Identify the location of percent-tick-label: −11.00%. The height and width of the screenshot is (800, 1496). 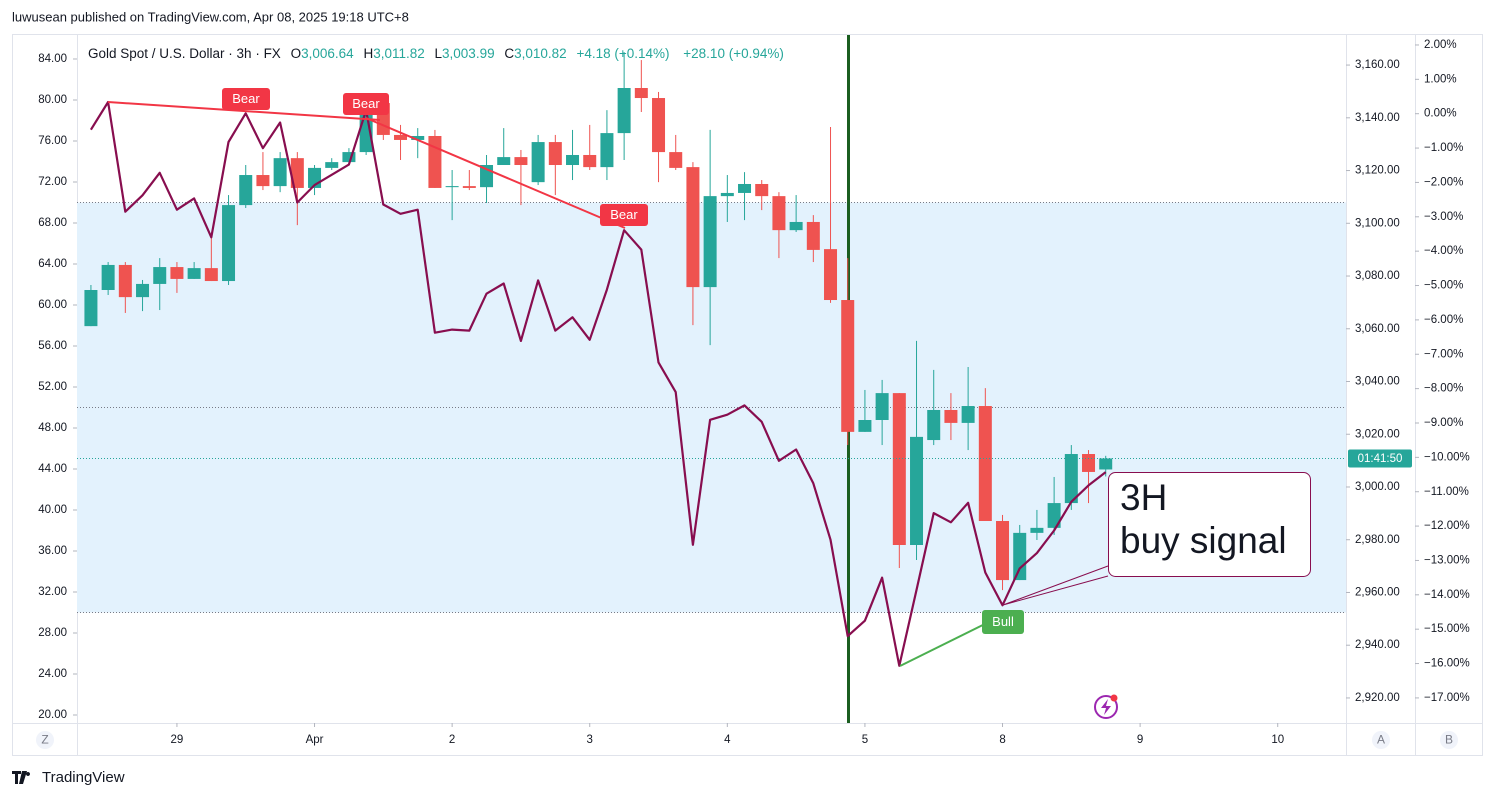
(1446, 492).